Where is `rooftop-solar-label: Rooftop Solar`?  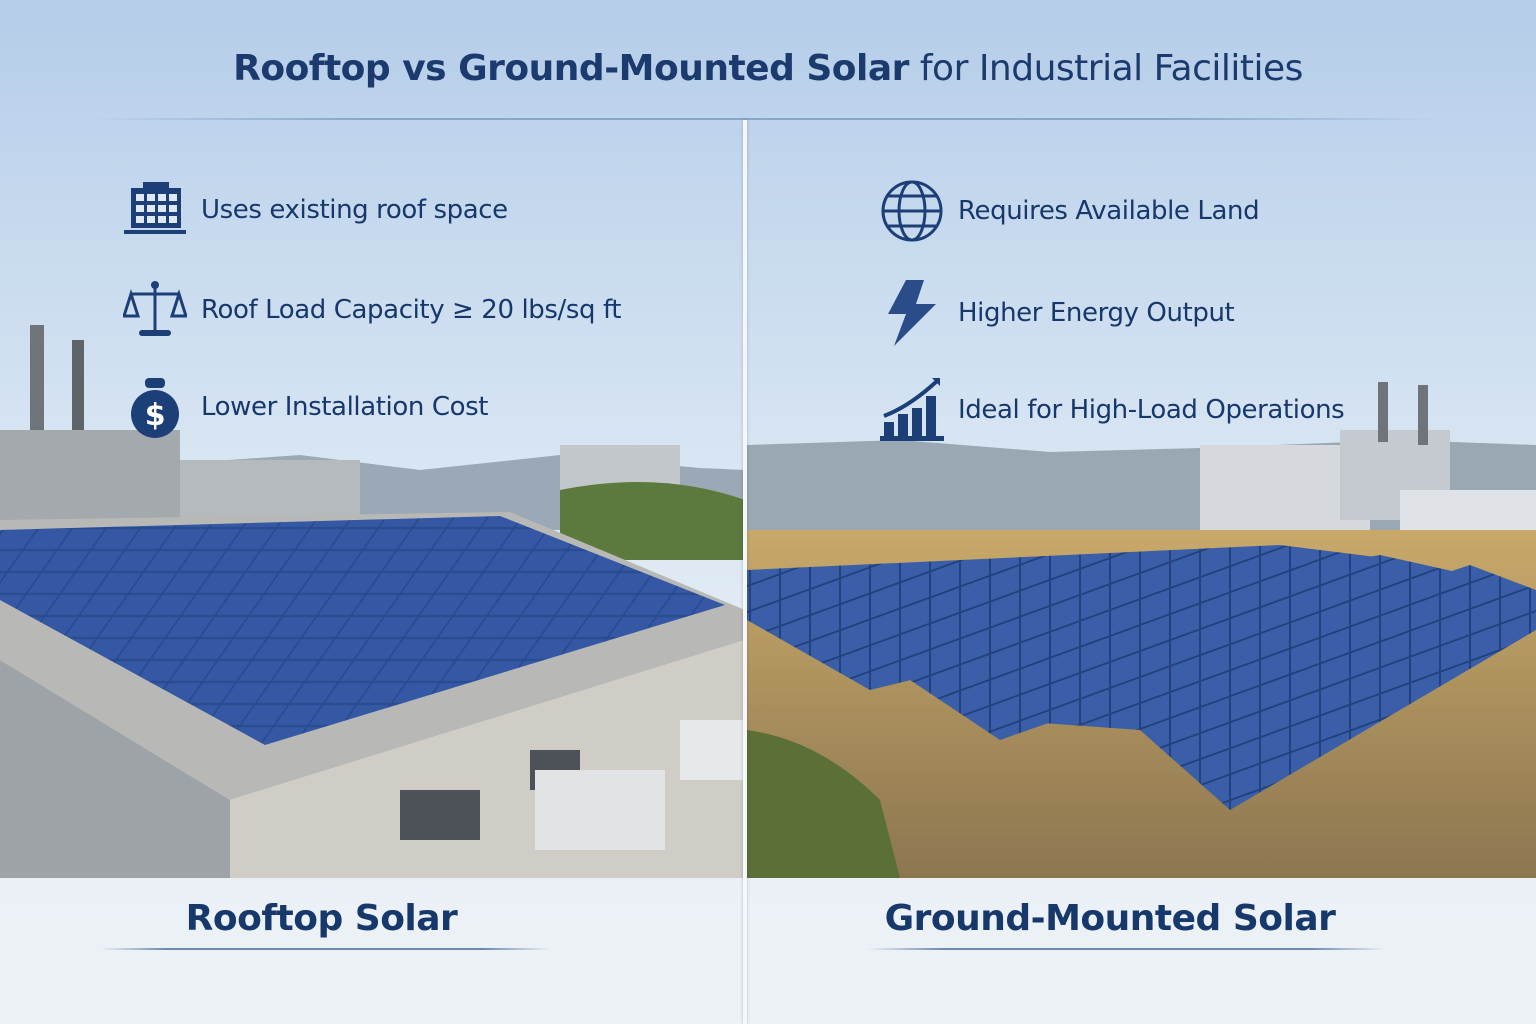
rooftop-solar-label: Rooftop Solar is located at coordinates (321, 918).